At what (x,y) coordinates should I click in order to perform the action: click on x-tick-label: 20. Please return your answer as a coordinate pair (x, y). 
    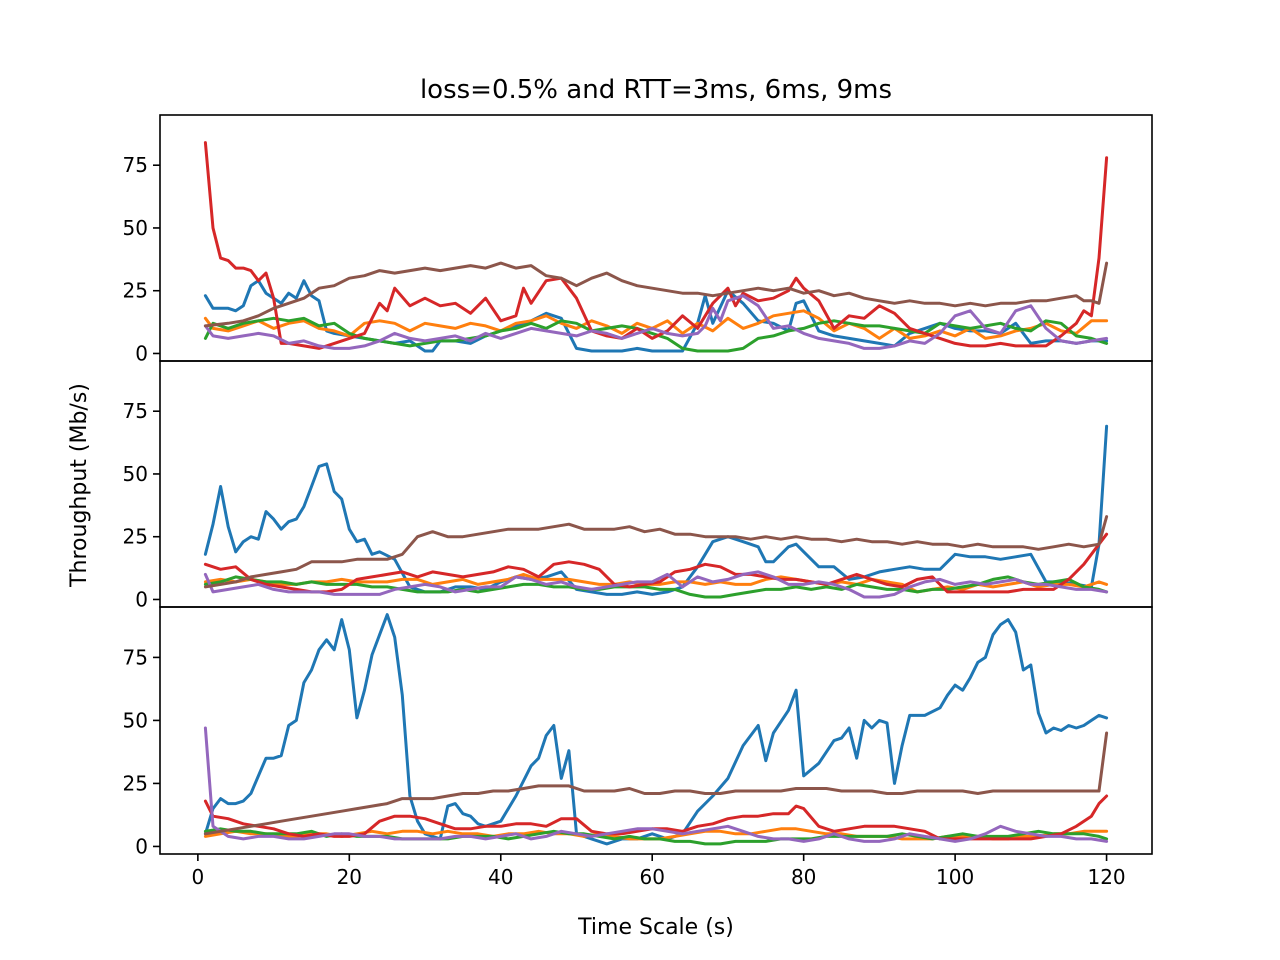
    Looking at the image, I should click on (349, 877).